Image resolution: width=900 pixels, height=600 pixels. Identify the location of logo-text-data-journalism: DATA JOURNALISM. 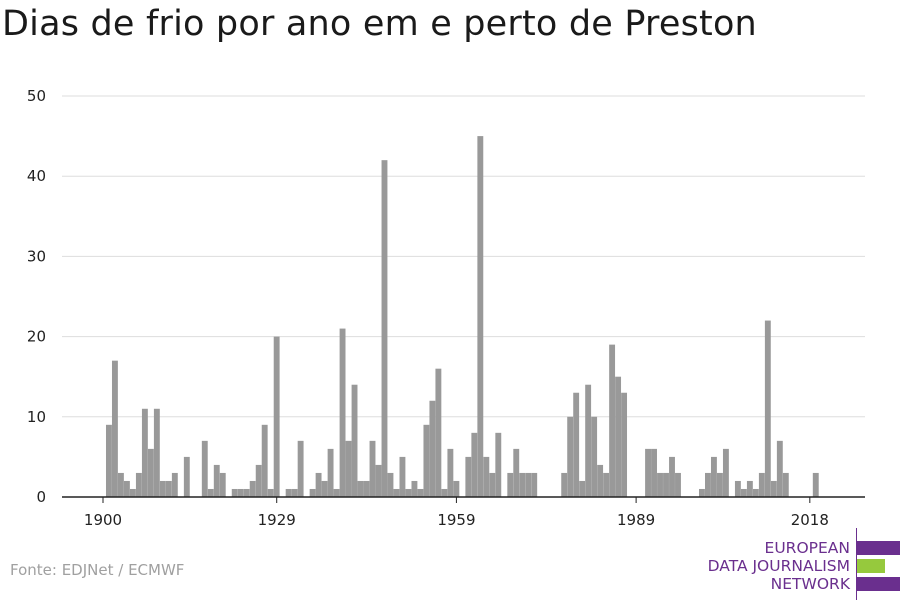
(778, 566).